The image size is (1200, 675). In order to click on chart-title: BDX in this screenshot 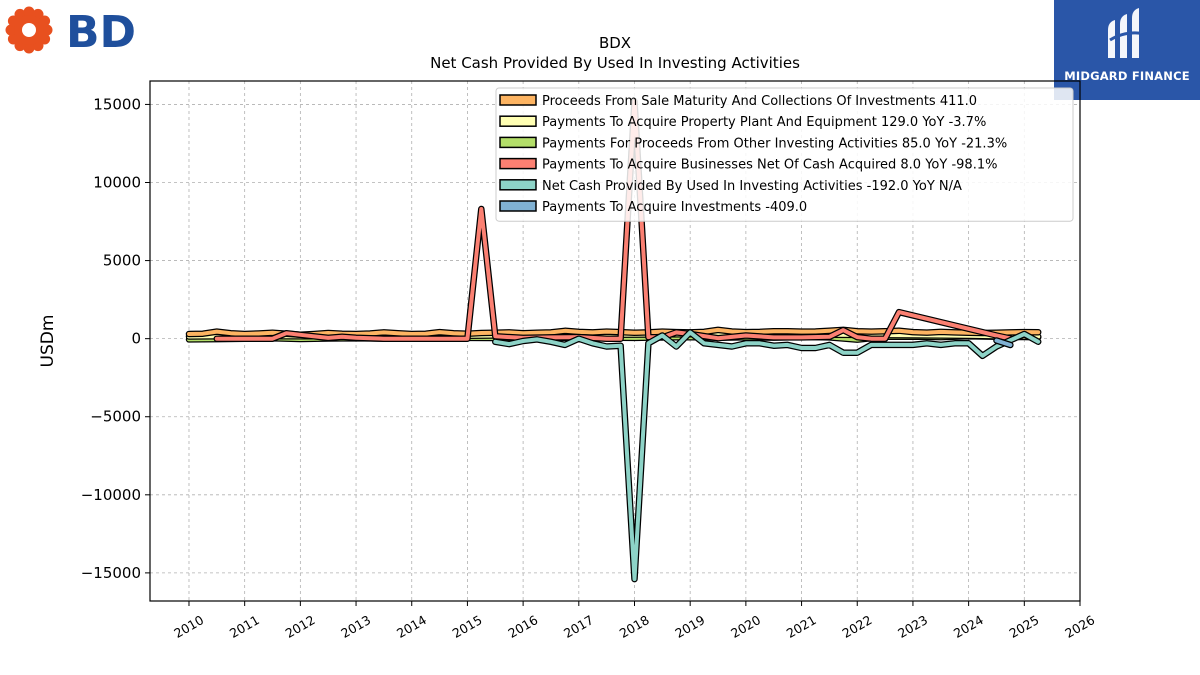, I will do `click(615, 43)`.